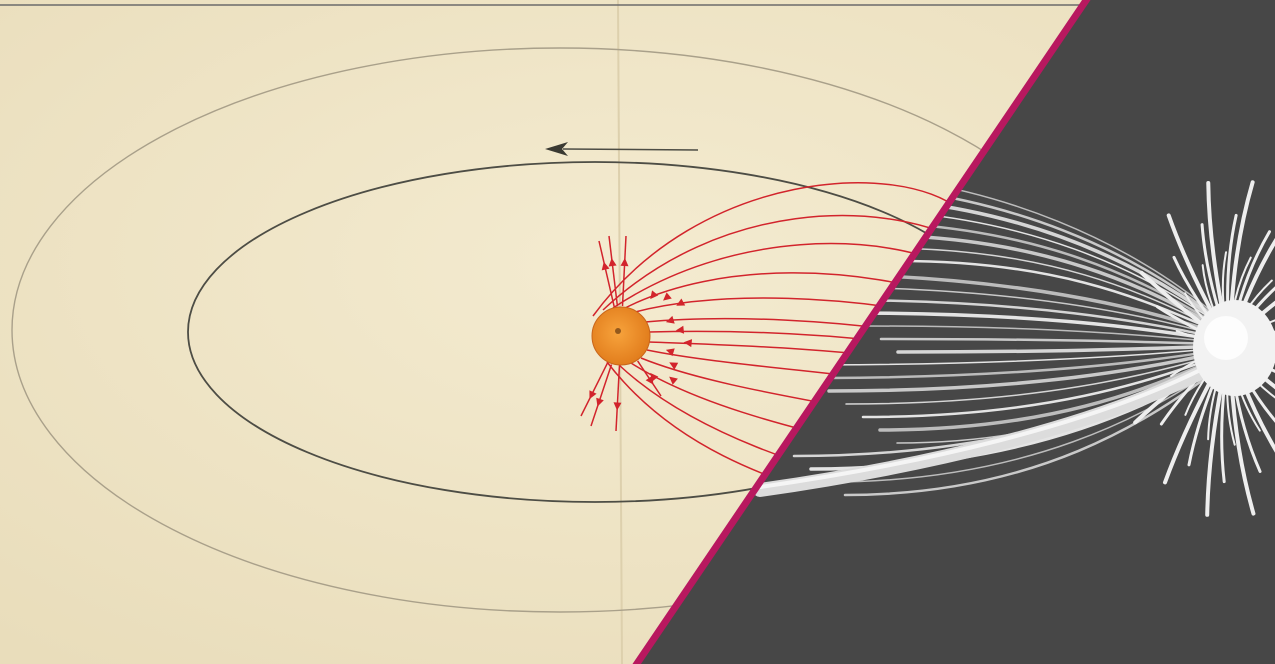 Image resolution: width=1275 pixels, height=664 pixels. Describe the element at coordinates (618, 331) in the screenshot. I see `sun-spot` at that location.